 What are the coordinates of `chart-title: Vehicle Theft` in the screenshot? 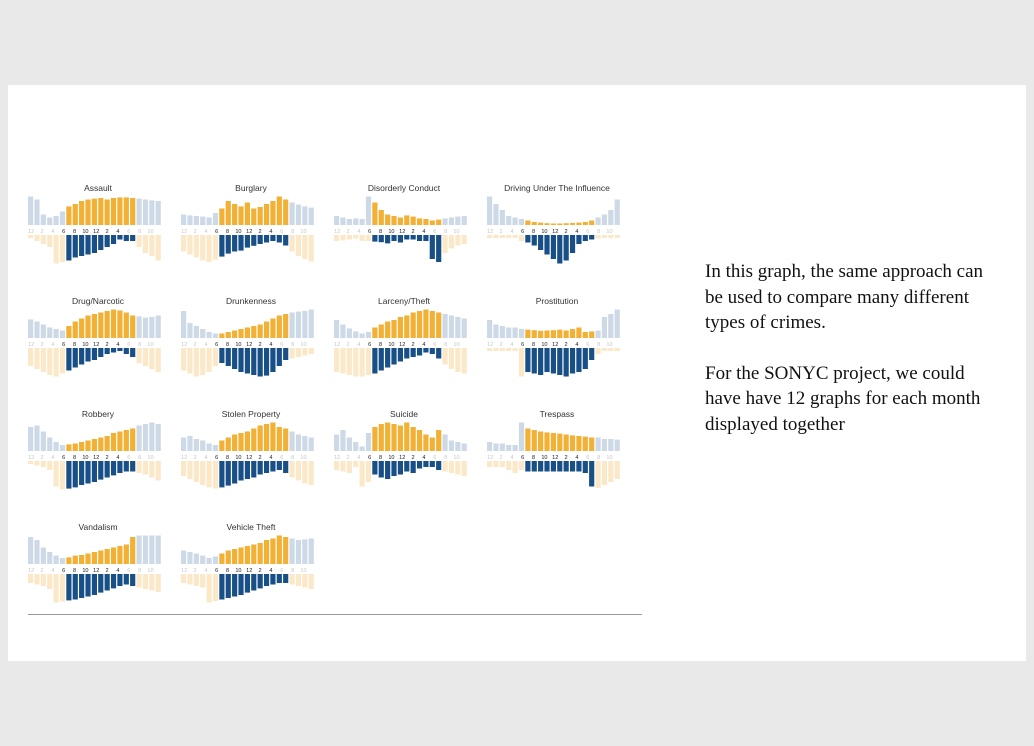 It's located at (251, 527).